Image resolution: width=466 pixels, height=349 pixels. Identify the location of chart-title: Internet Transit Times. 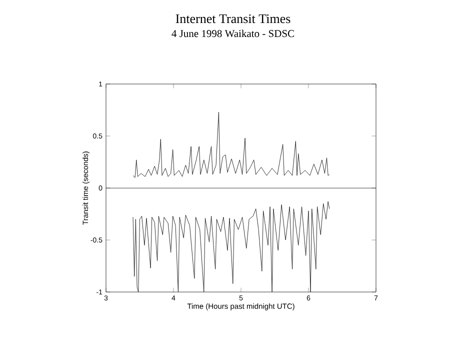
(233, 19).